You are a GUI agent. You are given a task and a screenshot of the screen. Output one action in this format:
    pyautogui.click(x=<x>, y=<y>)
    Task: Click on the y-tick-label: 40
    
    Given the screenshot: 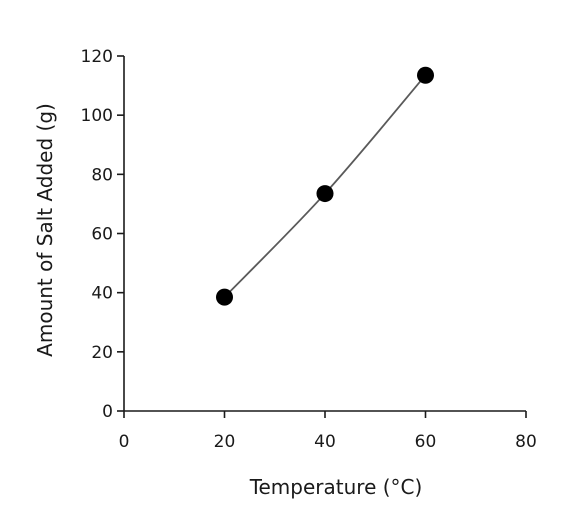 What is the action you would take?
    pyautogui.click(x=102, y=294)
    